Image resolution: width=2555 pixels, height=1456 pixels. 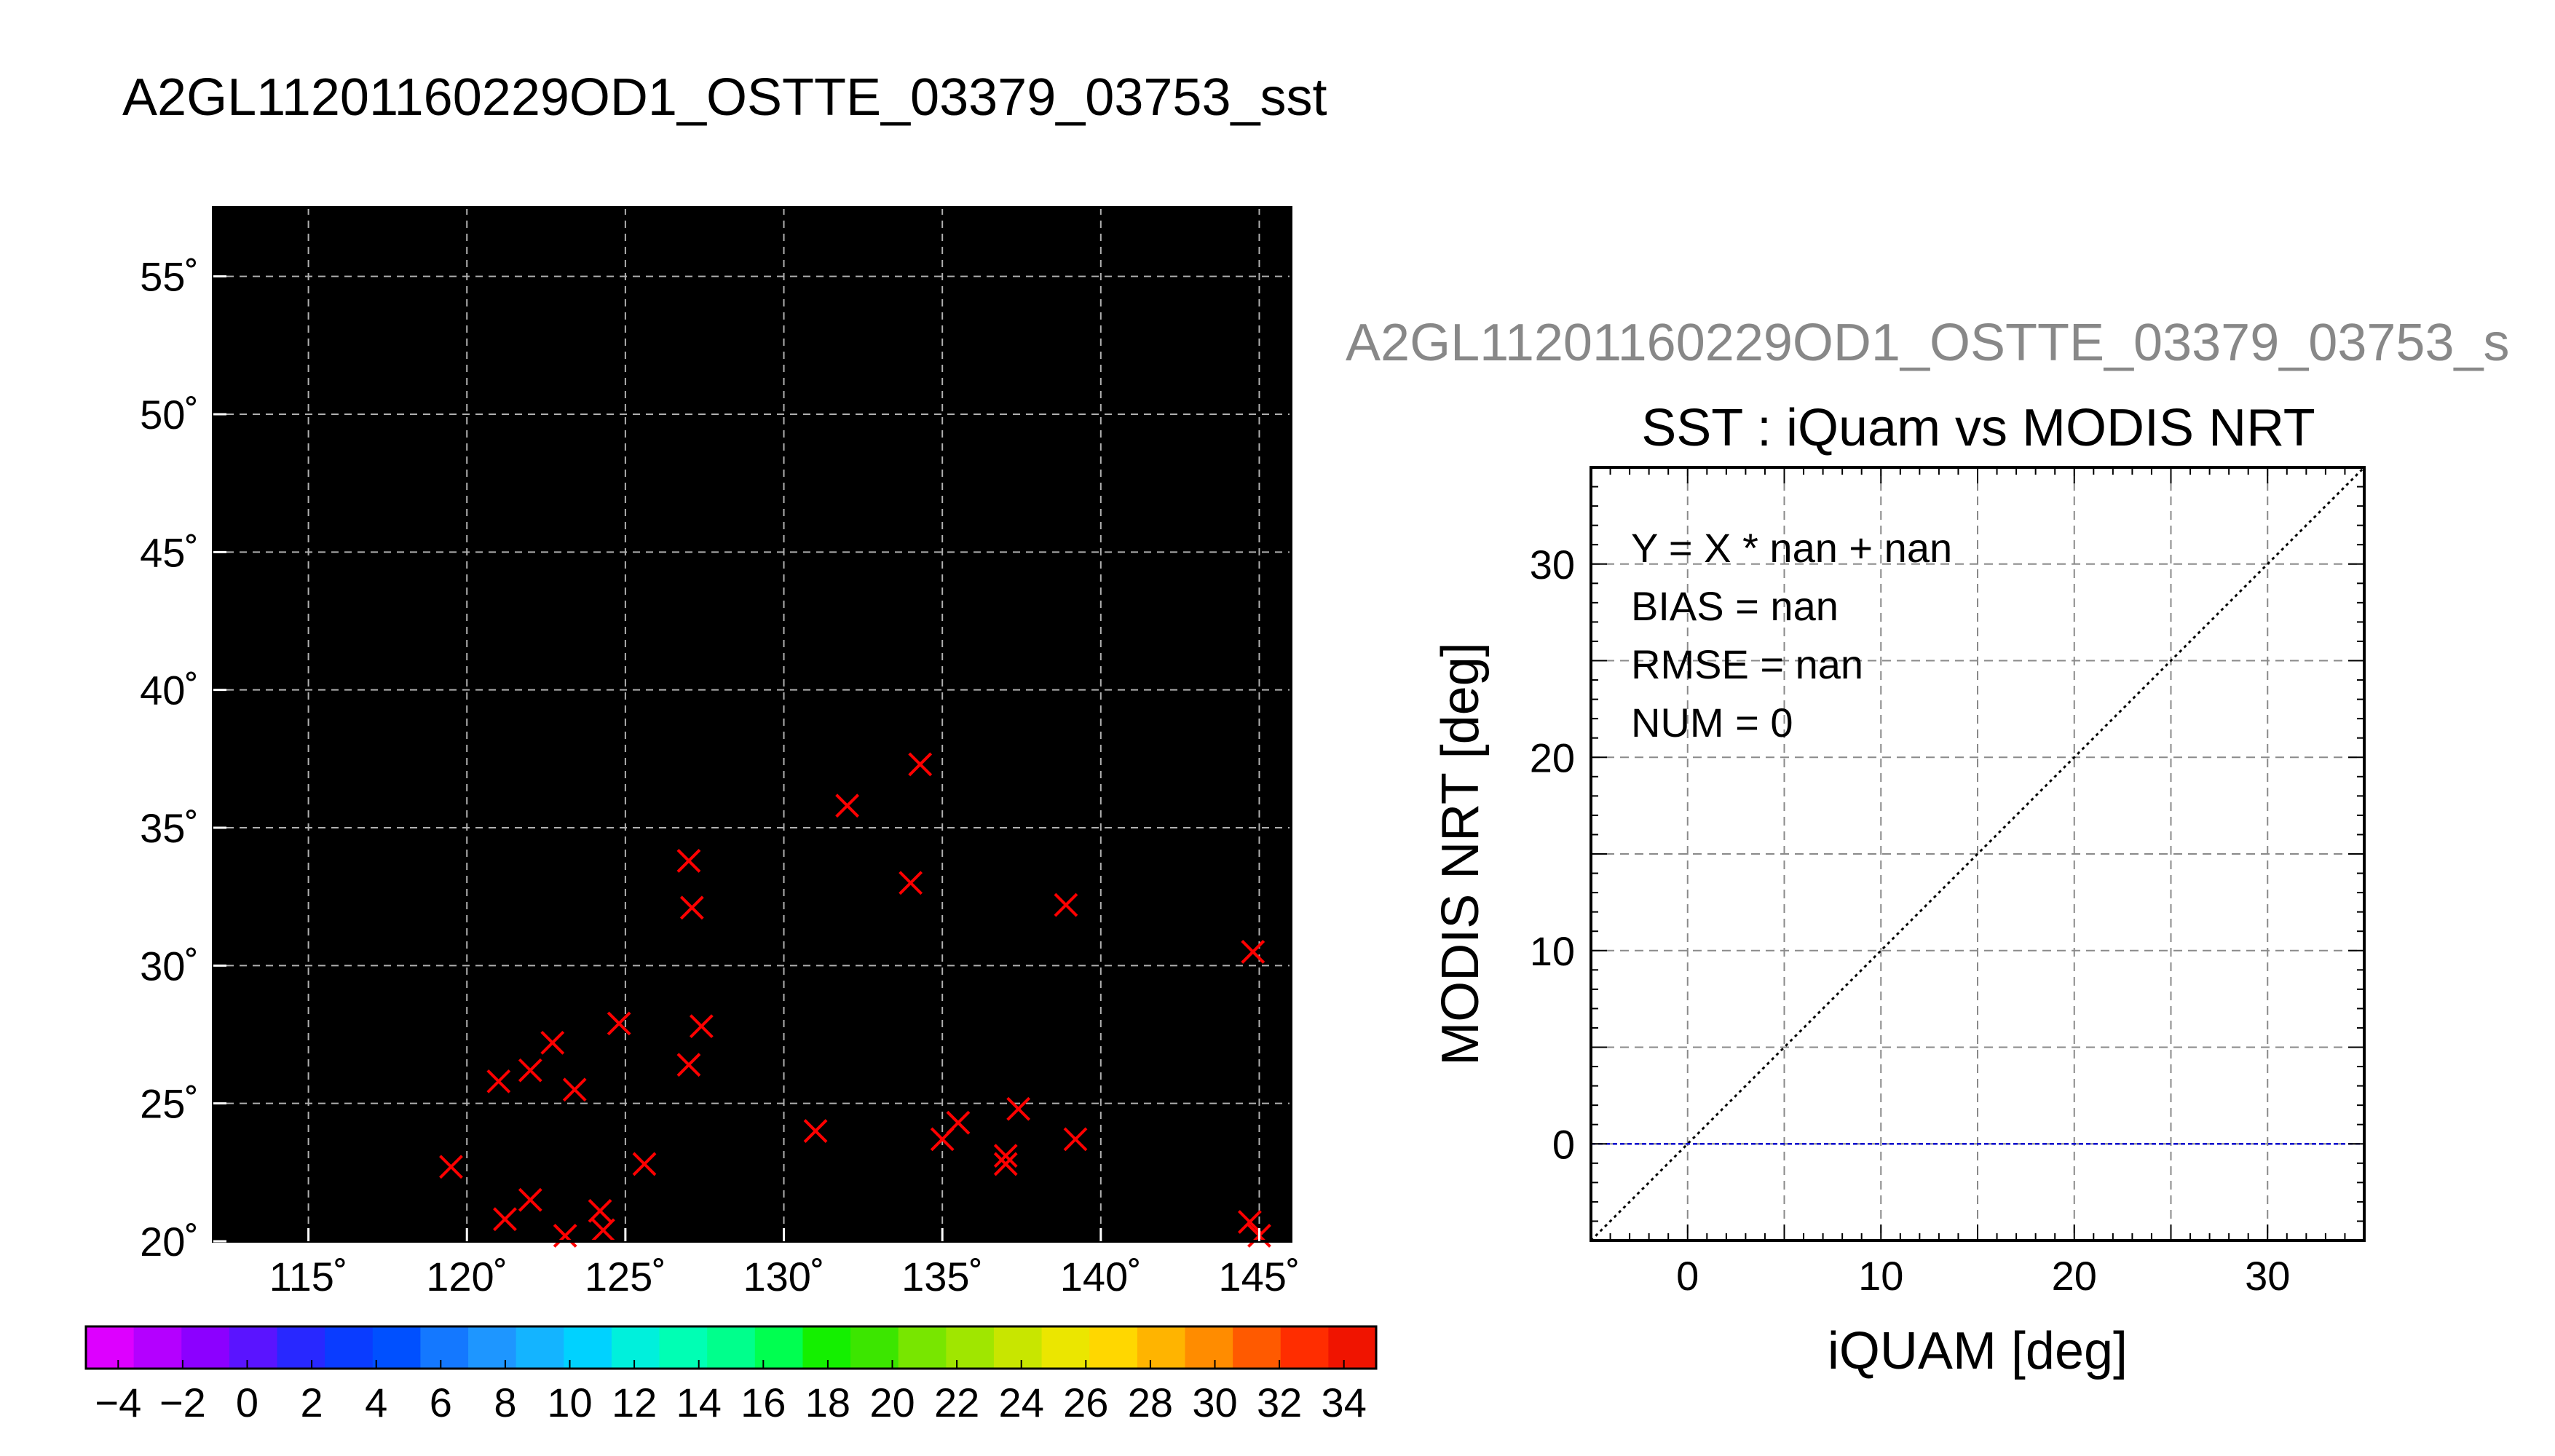 What do you see at coordinates (247, 1402) in the screenshot?
I see `colorbar-tick-label: 0` at bounding box center [247, 1402].